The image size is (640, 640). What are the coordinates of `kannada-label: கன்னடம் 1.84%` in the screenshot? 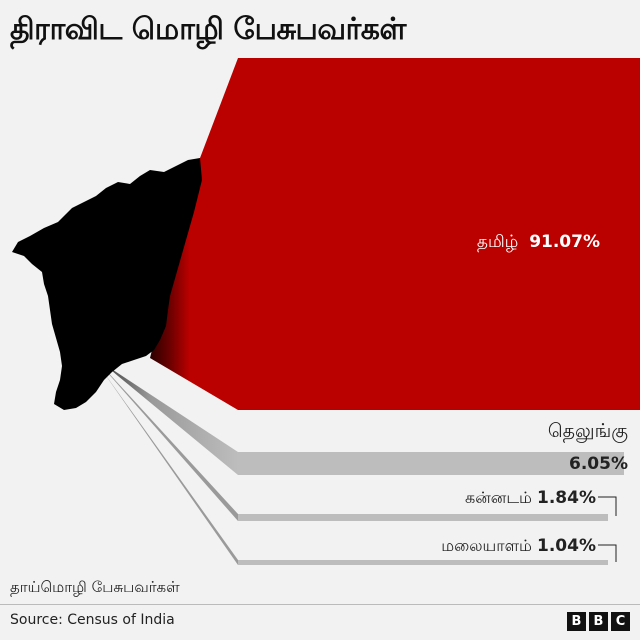 It's located at (530, 498).